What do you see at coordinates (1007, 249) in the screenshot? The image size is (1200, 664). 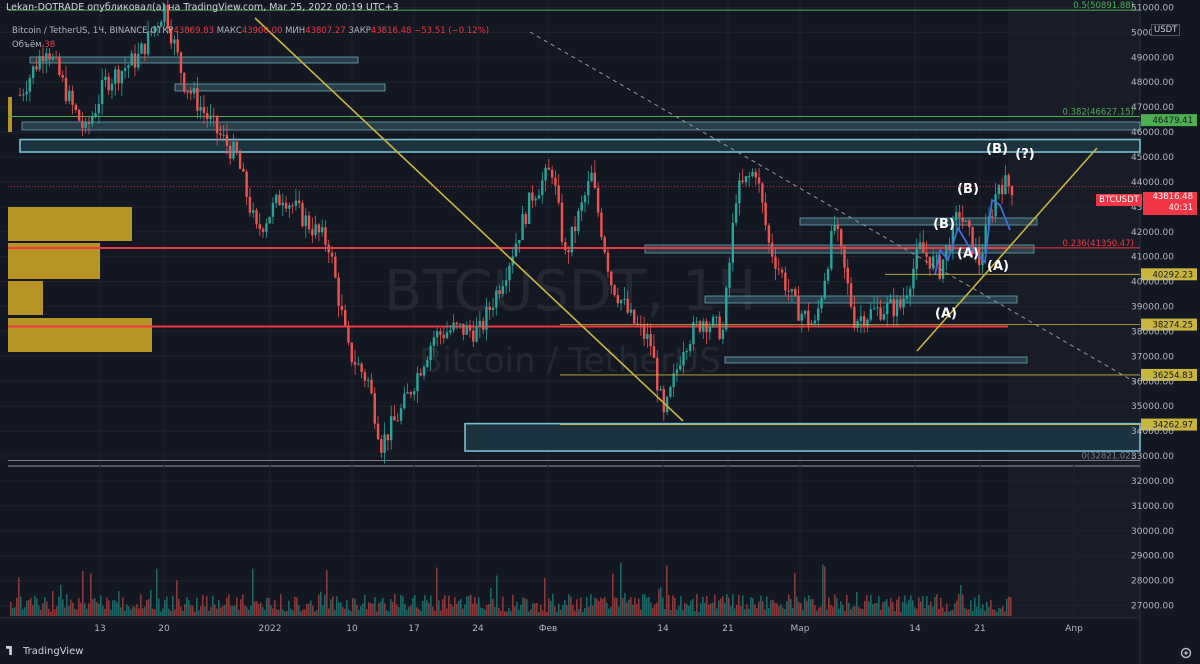 I see `trendline-up` at bounding box center [1007, 249].